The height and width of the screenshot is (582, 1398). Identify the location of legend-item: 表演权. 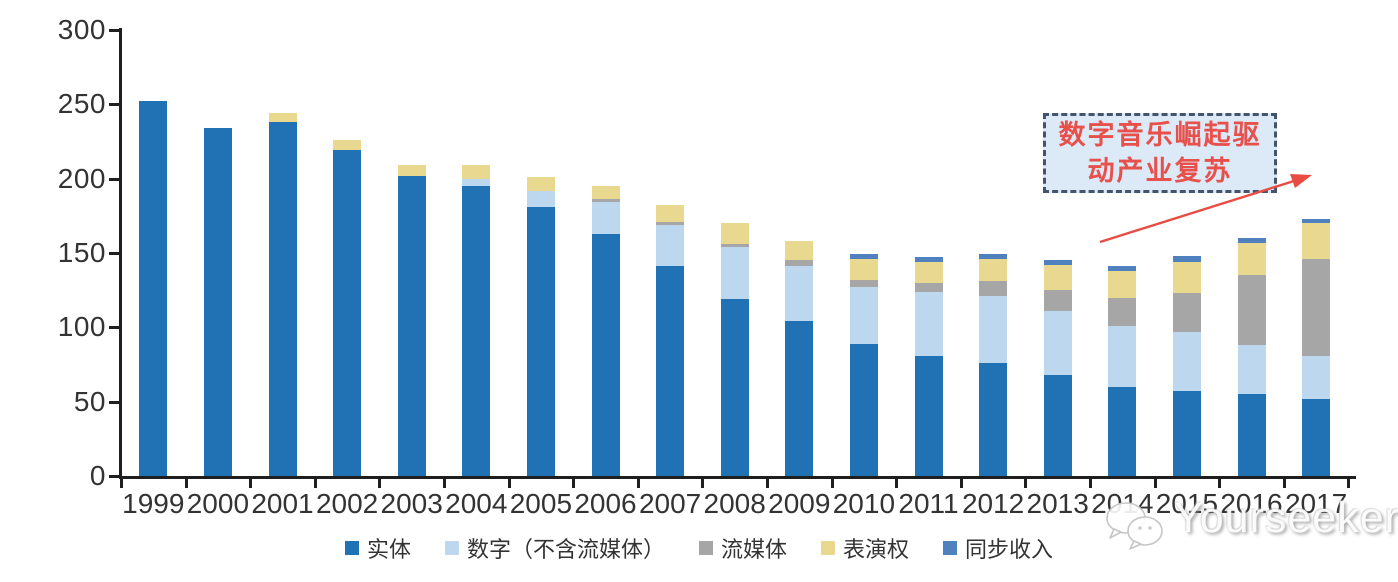
(865, 548).